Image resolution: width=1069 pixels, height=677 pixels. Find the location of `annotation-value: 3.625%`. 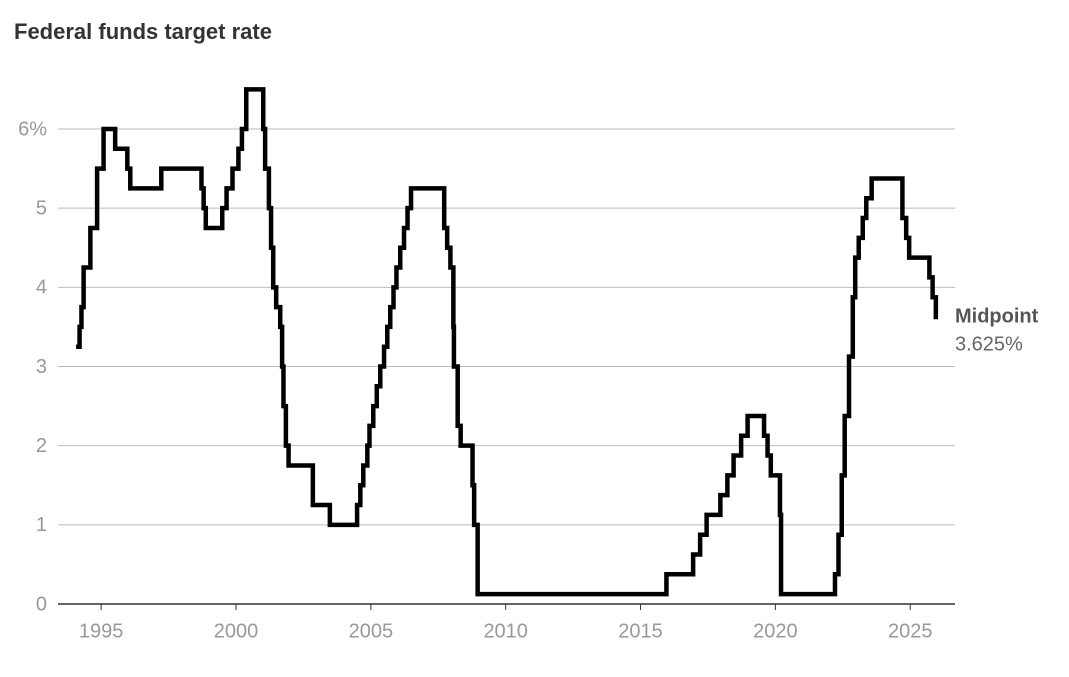

annotation-value: 3.625% is located at coordinates (989, 344).